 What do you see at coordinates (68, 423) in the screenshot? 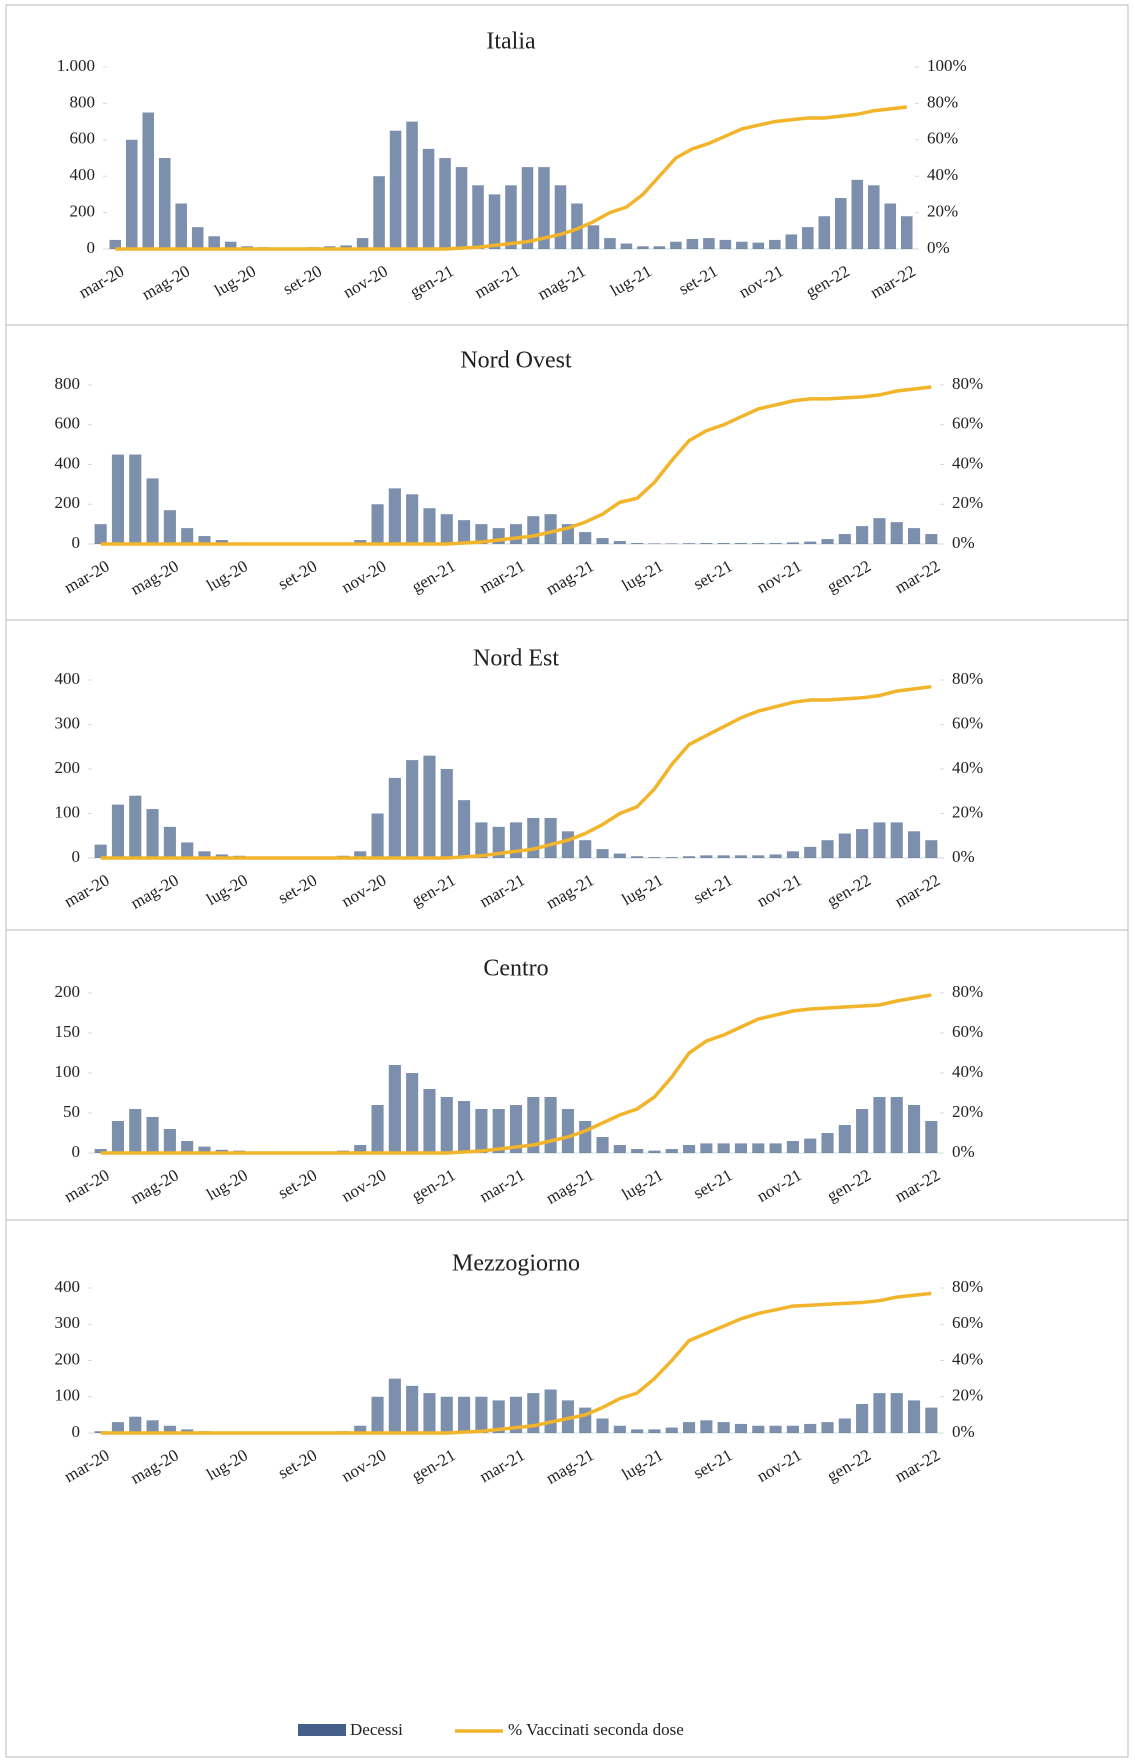
I see `y-tick-label: 600` at bounding box center [68, 423].